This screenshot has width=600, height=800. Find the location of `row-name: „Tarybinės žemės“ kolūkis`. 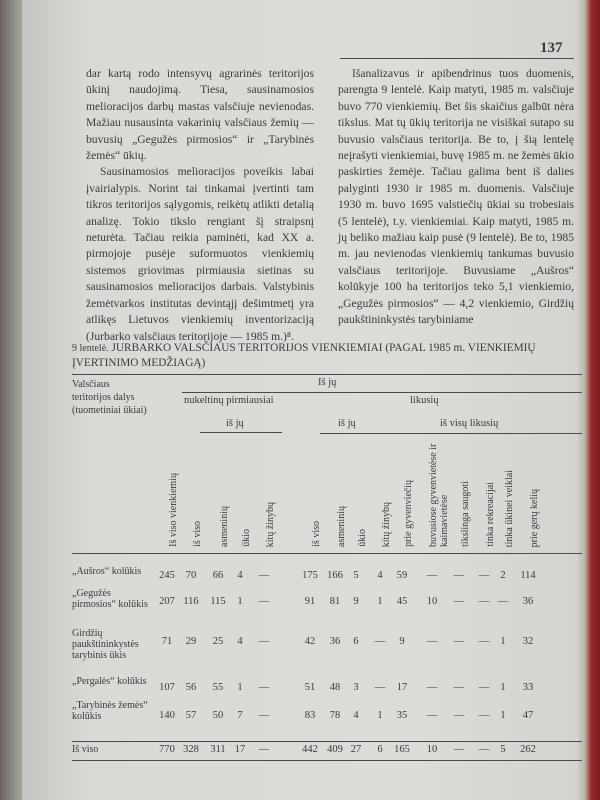

row-name: „Tarybinės žemės“ kolūkis is located at coordinates (110, 711).